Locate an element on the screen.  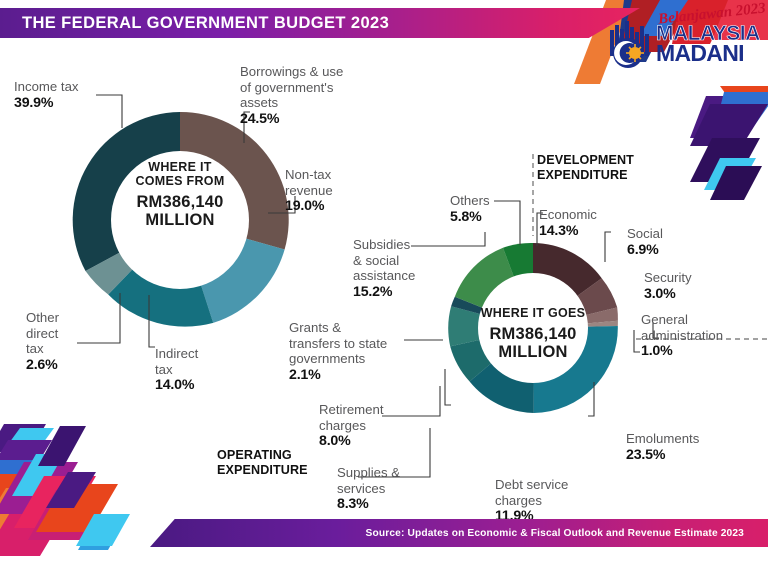
header-band is located at coordinates (320, 23).